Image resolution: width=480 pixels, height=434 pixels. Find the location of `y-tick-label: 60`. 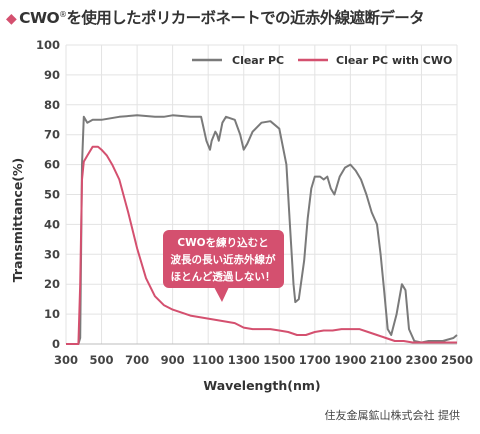

y-tick-label: 60 is located at coordinates (52, 165).